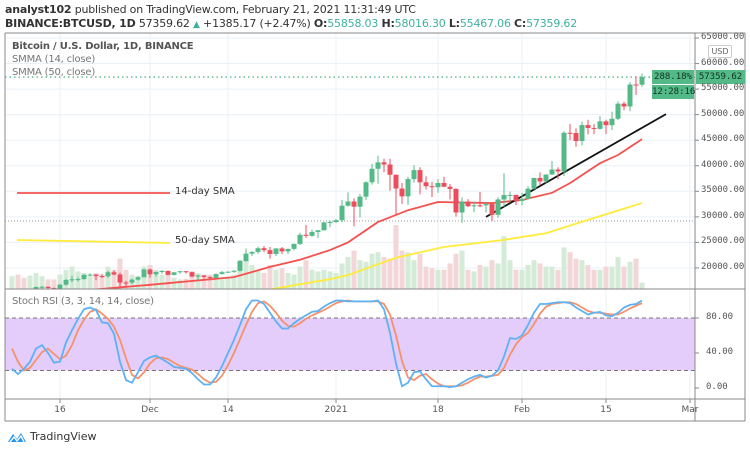 This screenshot has height=450, width=750. What do you see at coordinates (150, 410) in the screenshot?
I see `time-axis-label: Dec` at bounding box center [150, 410].